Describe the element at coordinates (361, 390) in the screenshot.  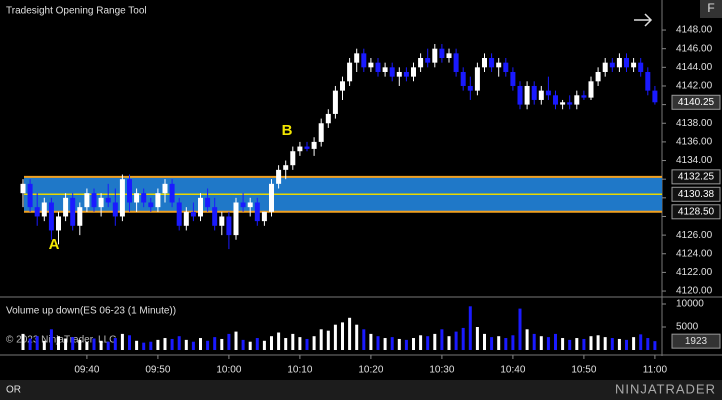
I see `tab-strip` at that location.